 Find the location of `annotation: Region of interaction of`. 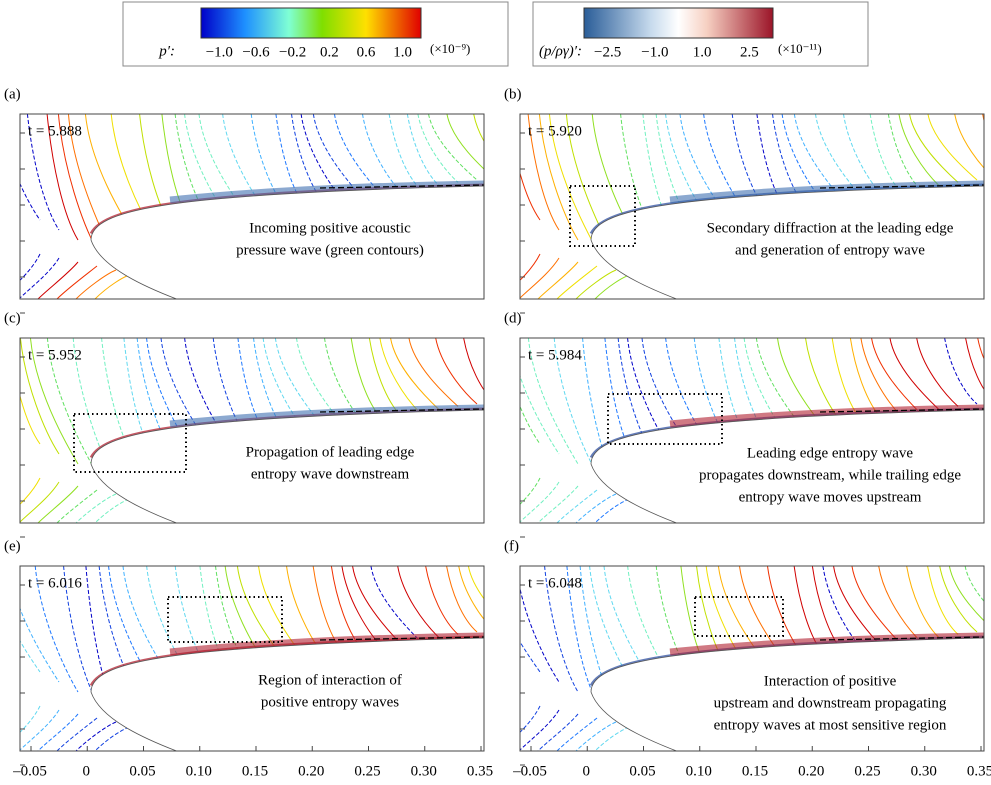

annotation: Region of interaction of is located at coordinates (330, 680).